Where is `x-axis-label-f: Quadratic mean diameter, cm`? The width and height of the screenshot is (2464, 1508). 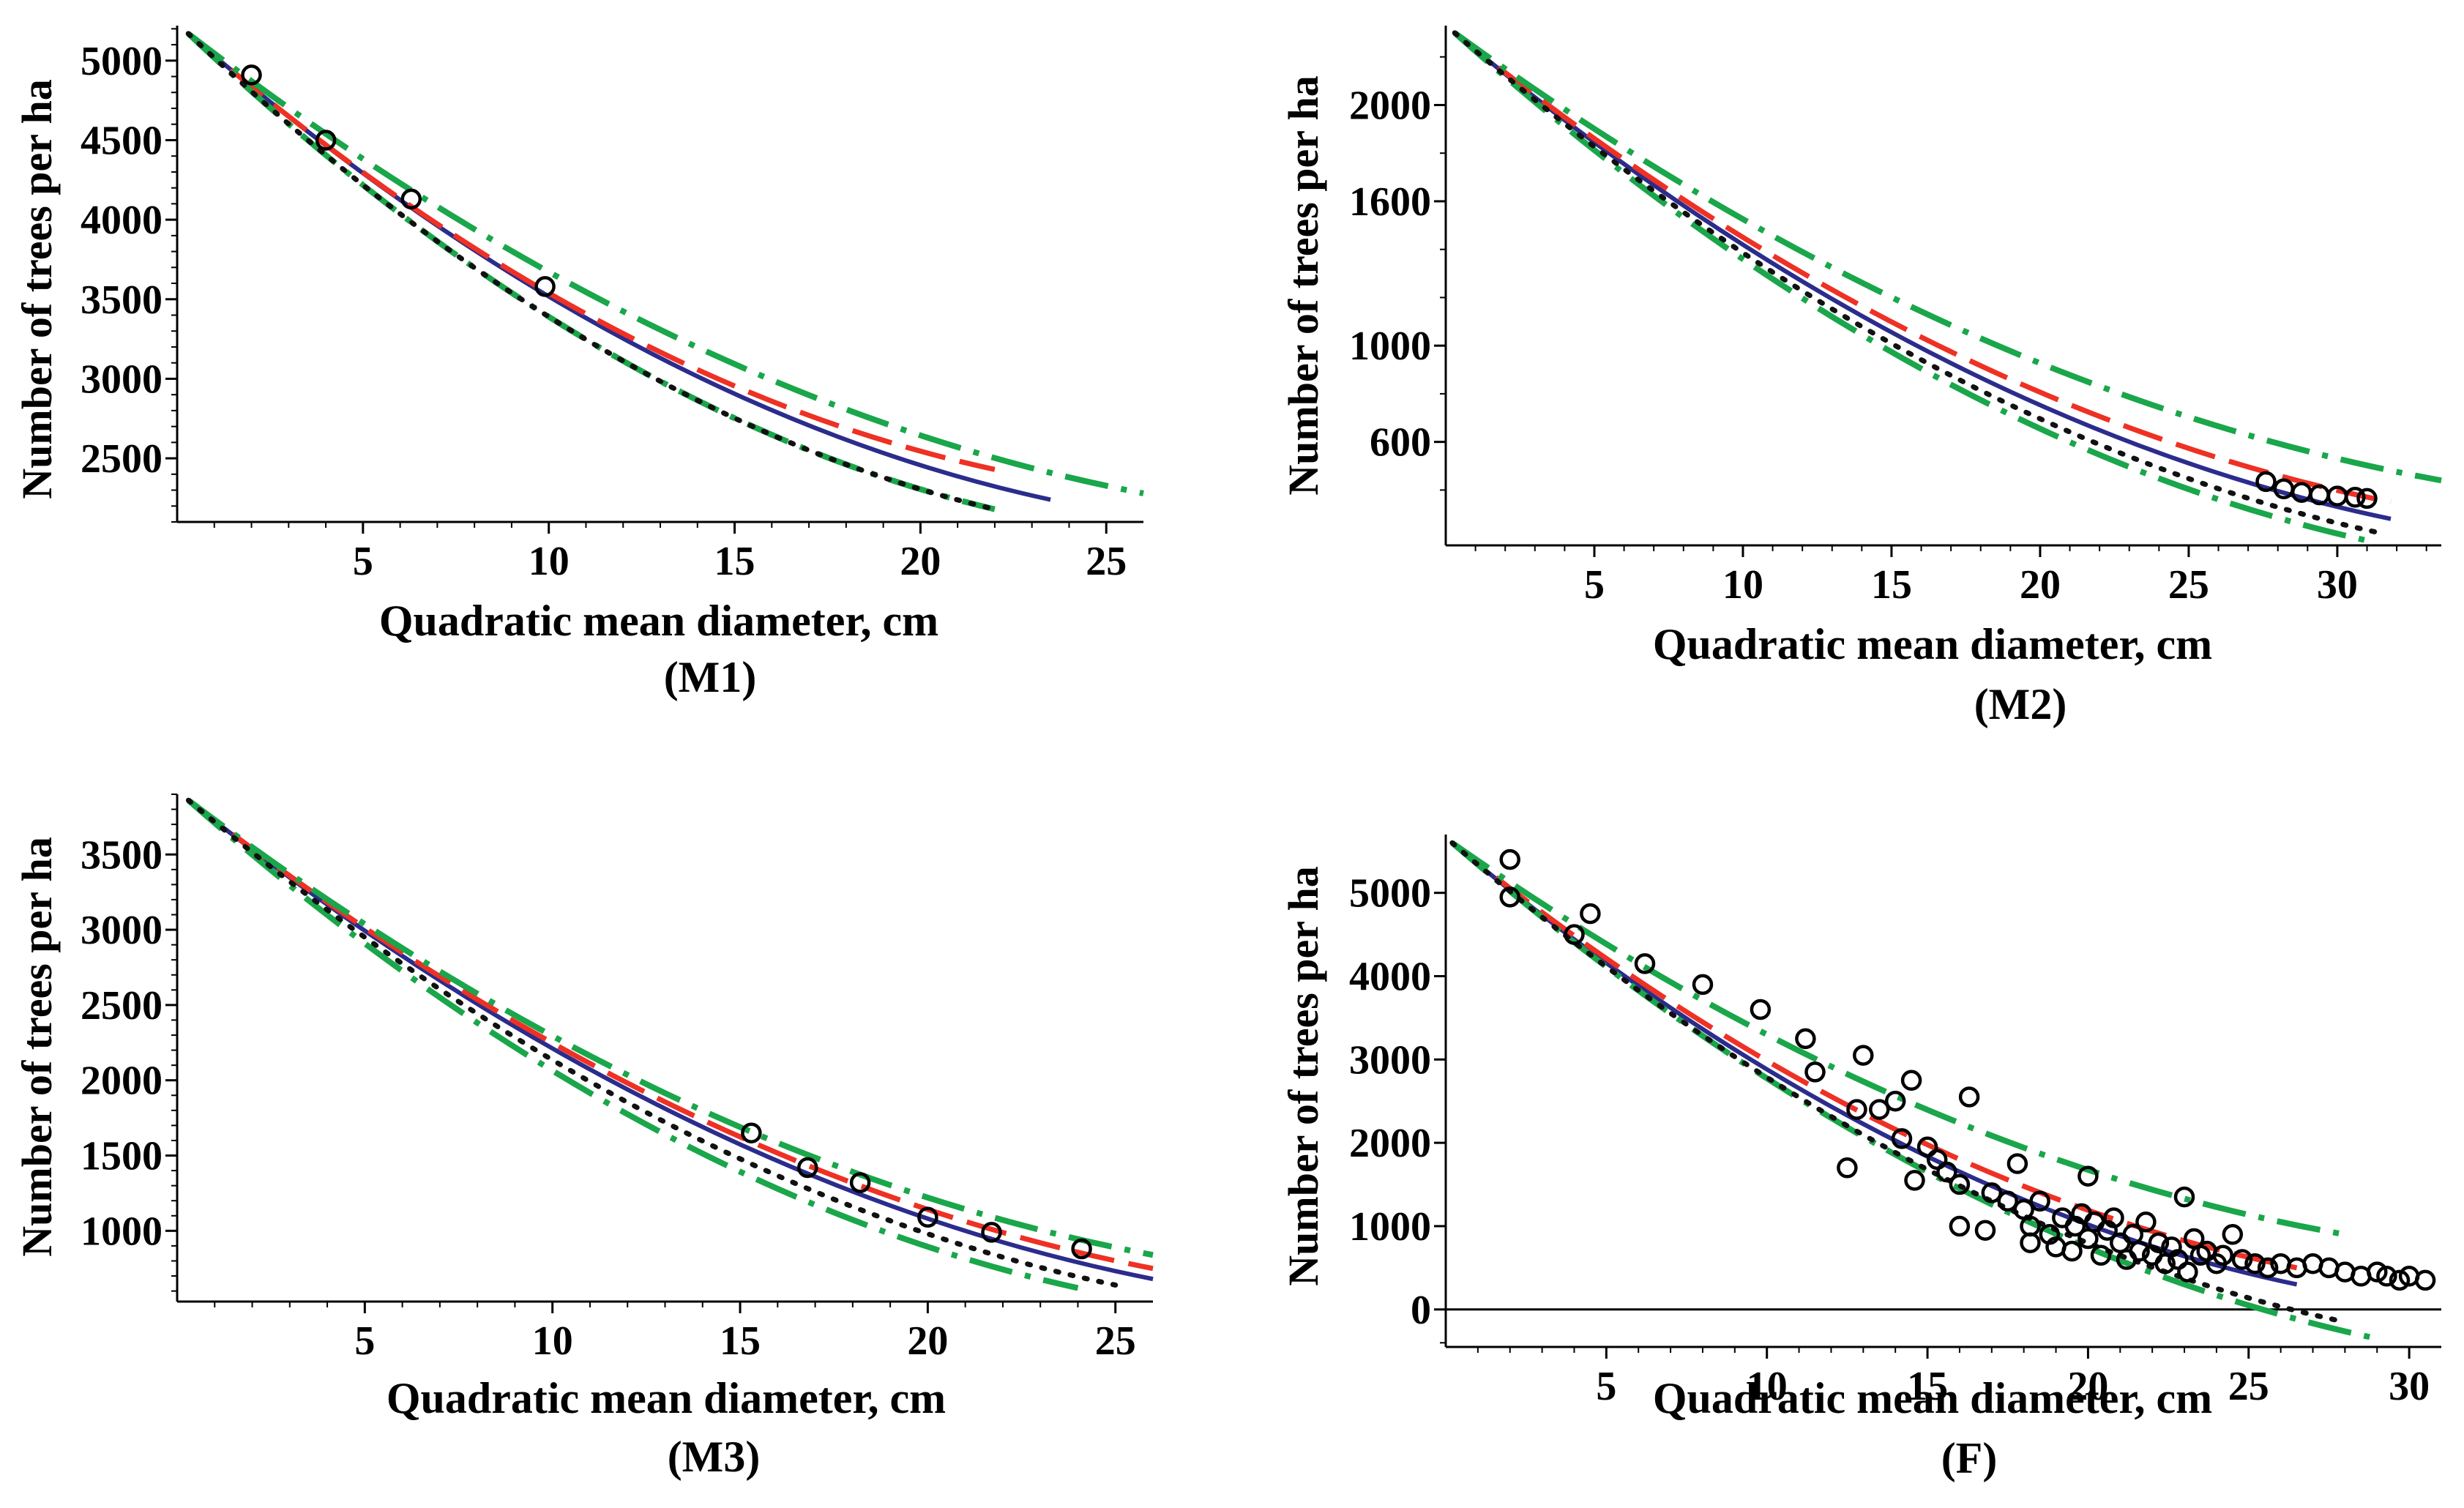 x-axis-label-f: Quadratic mean diameter, cm is located at coordinates (1932, 1398).